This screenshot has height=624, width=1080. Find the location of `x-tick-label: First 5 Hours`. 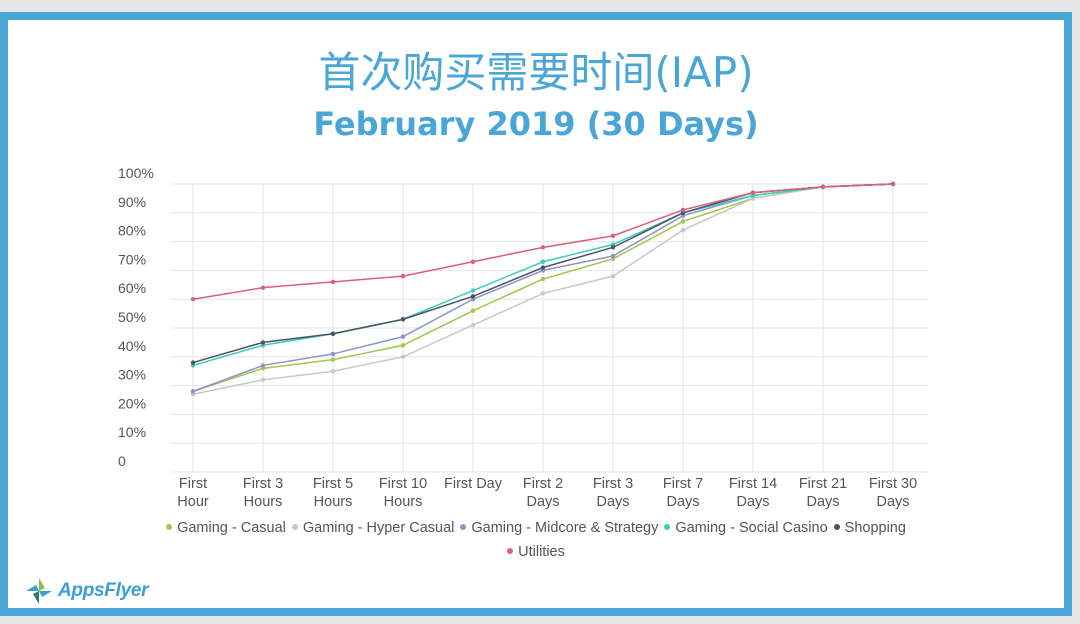

x-tick-label: First 5 Hours is located at coordinates (333, 493).